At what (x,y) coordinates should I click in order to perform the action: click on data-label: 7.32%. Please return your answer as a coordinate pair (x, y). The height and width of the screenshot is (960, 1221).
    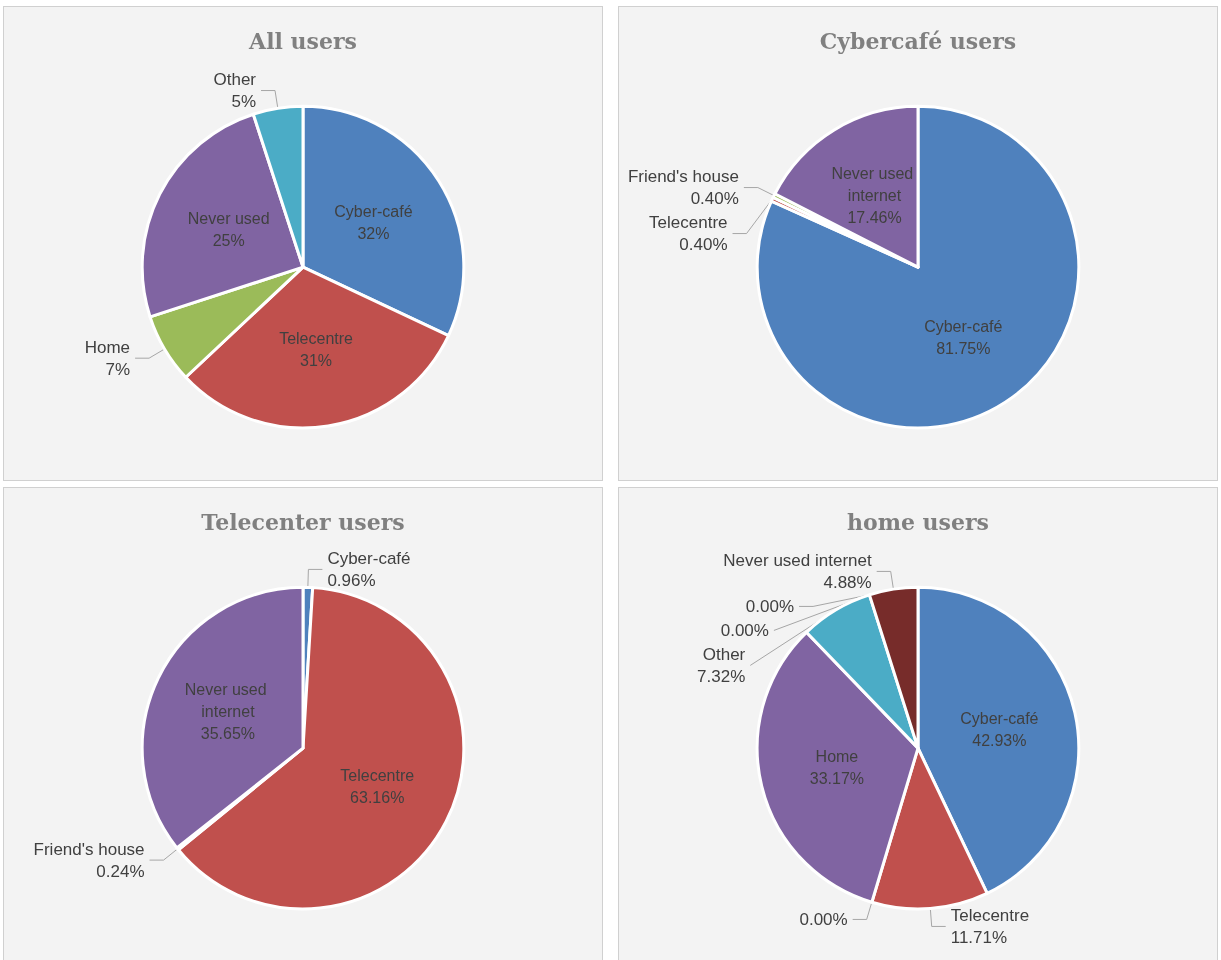
    Looking at the image, I should click on (721, 676).